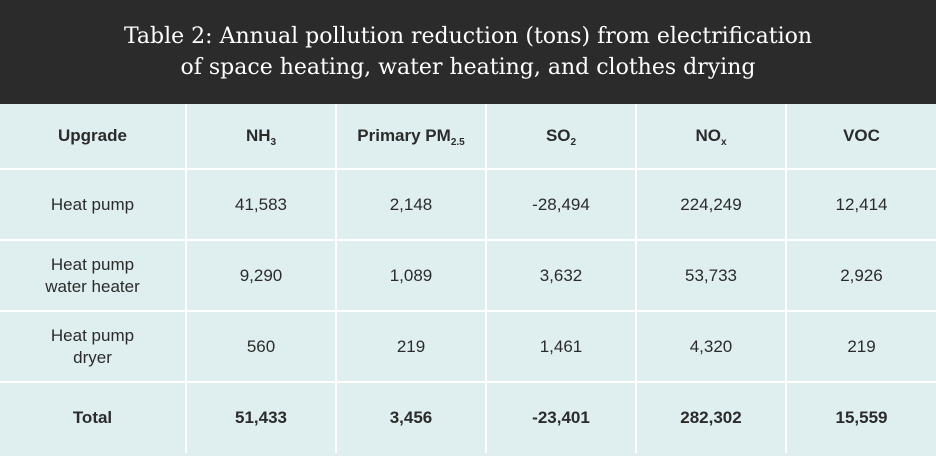  What do you see at coordinates (561, 137) in the screenshot?
I see `column-header-so2: SO2` at bounding box center [561, 137].